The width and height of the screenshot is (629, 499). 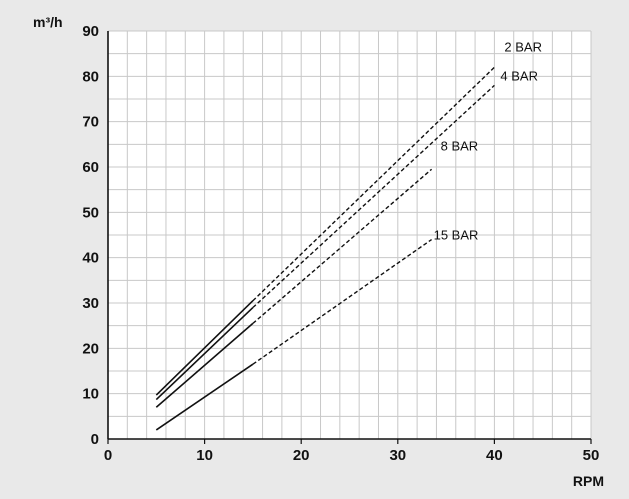 I want to click on y-tick-label: 20, so click(x=90, y=348).